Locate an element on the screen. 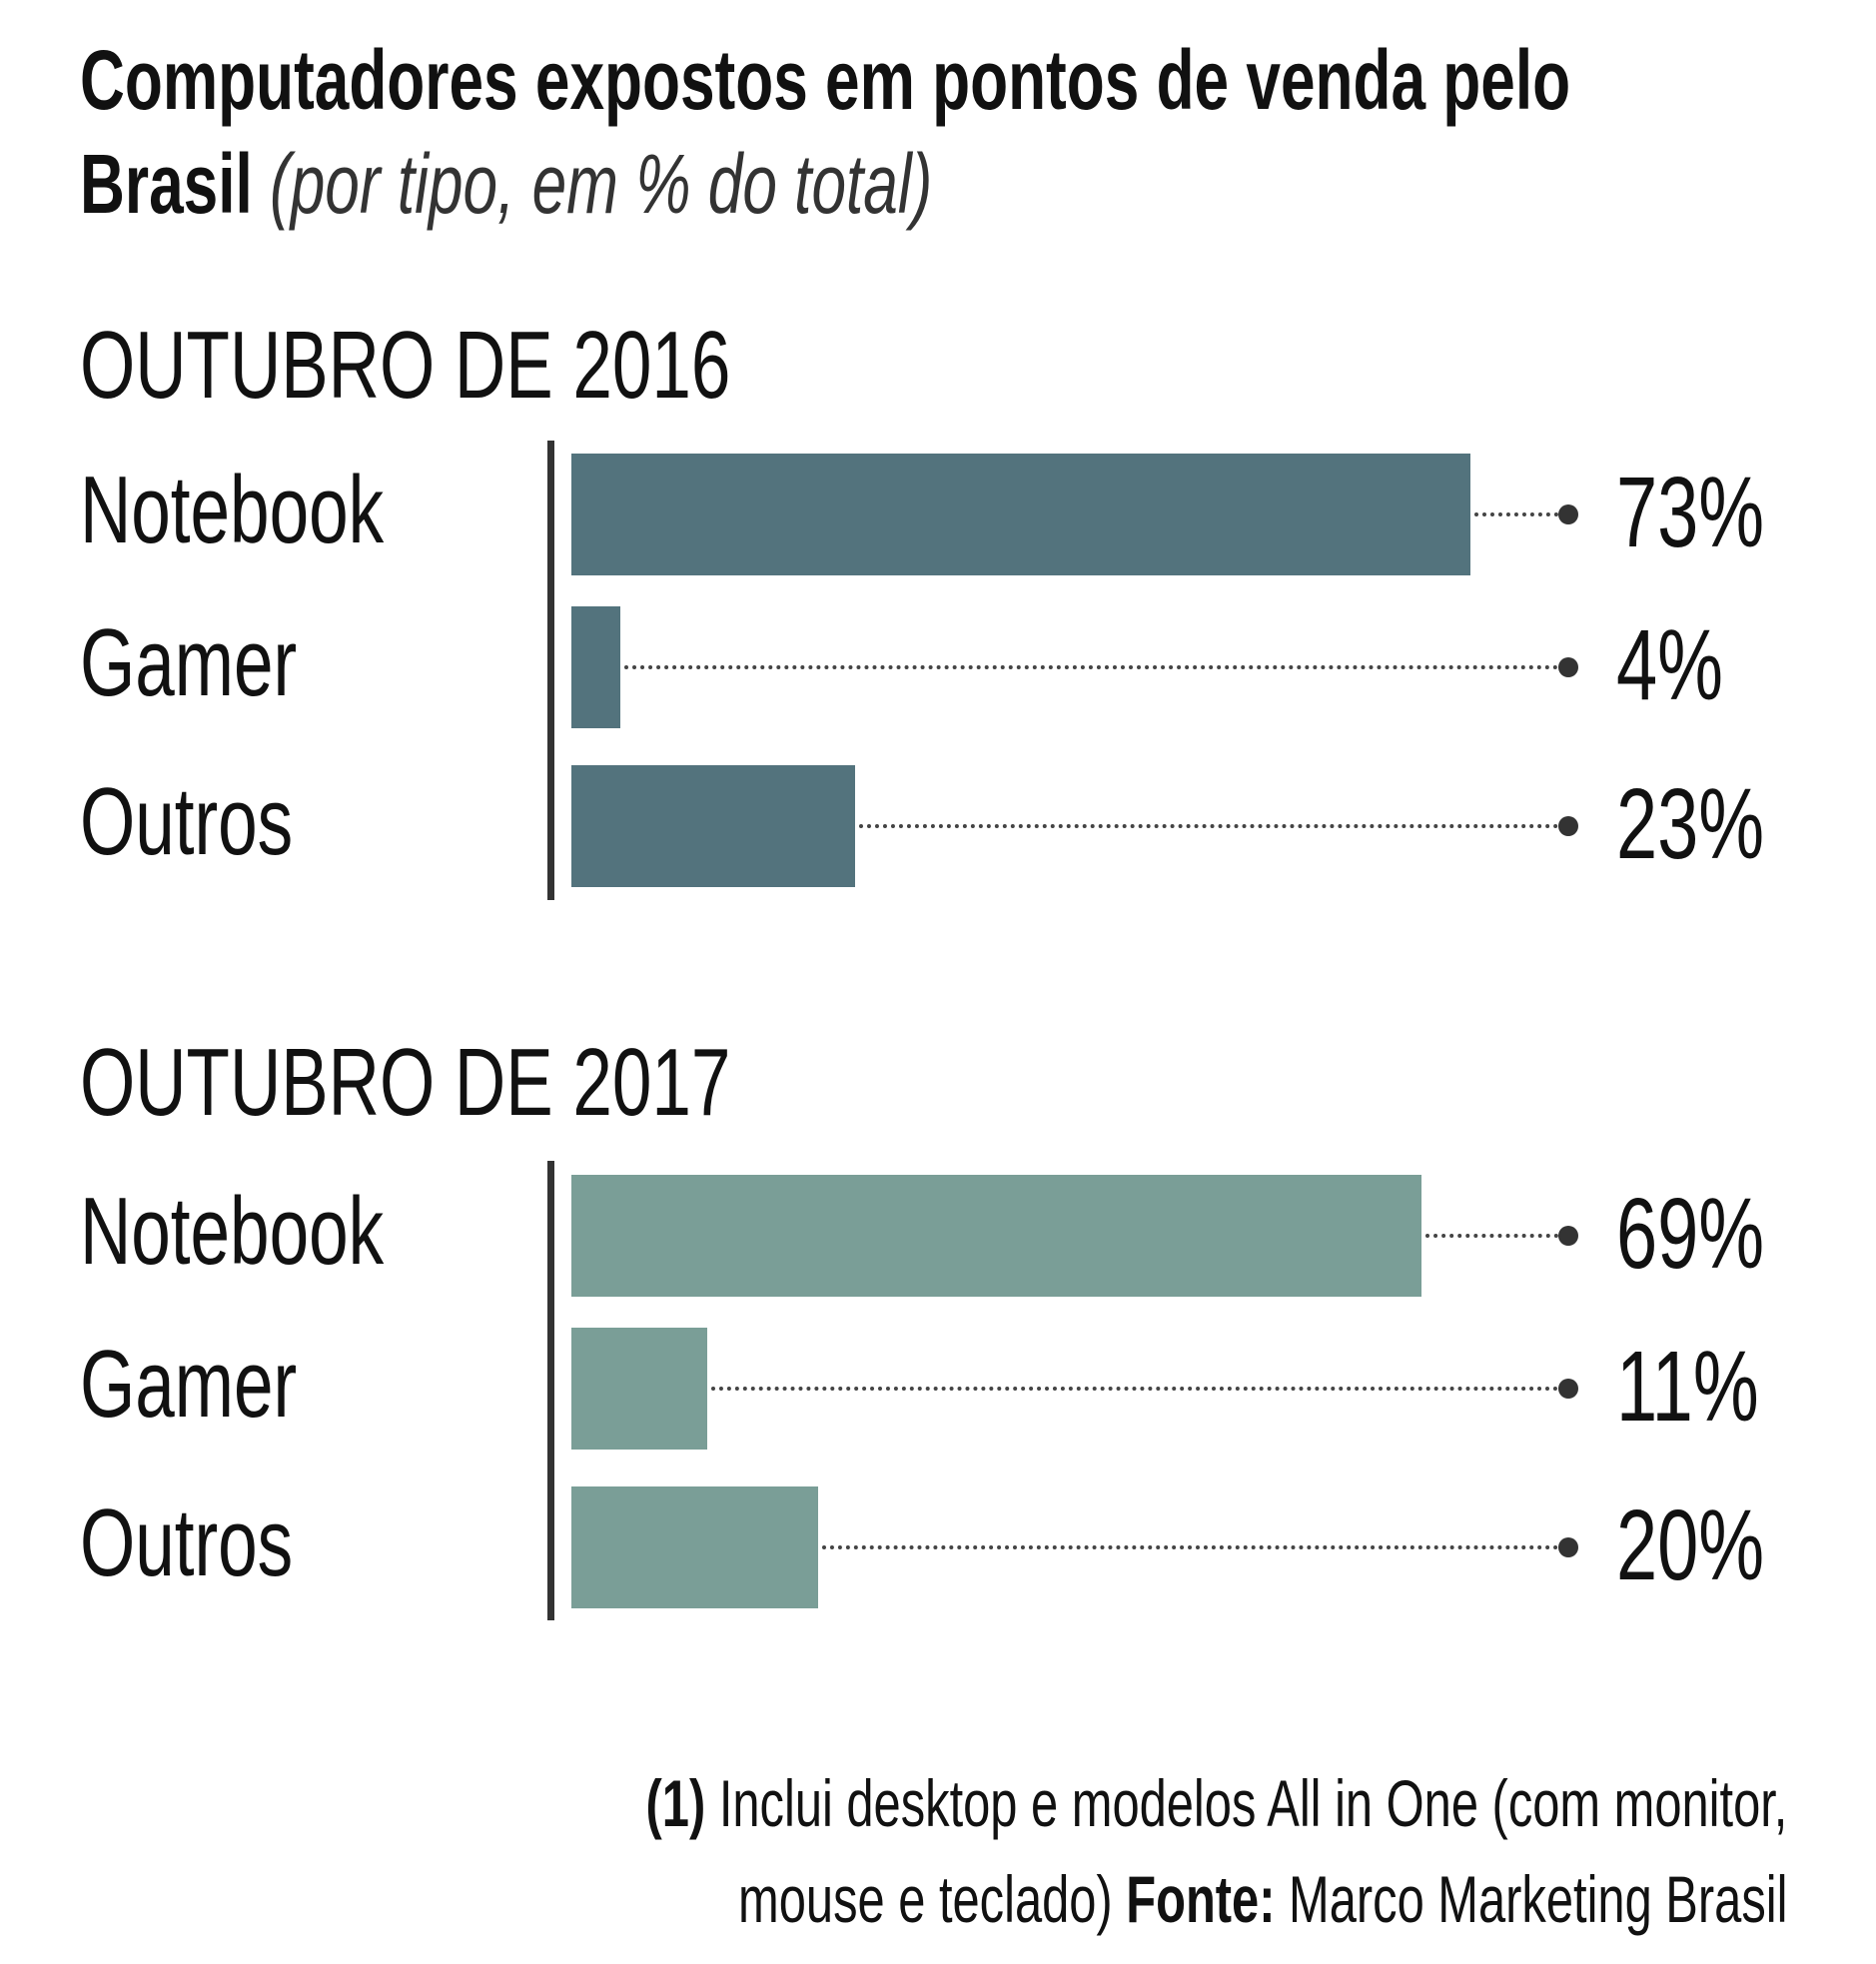 The image size is (1876, 1964). value-label-text: 11% is located at coordinates (1688, 1387).